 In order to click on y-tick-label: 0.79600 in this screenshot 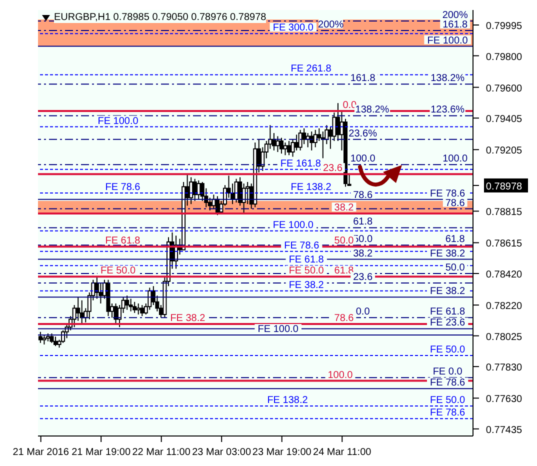, I will do `click(504, 88)`.